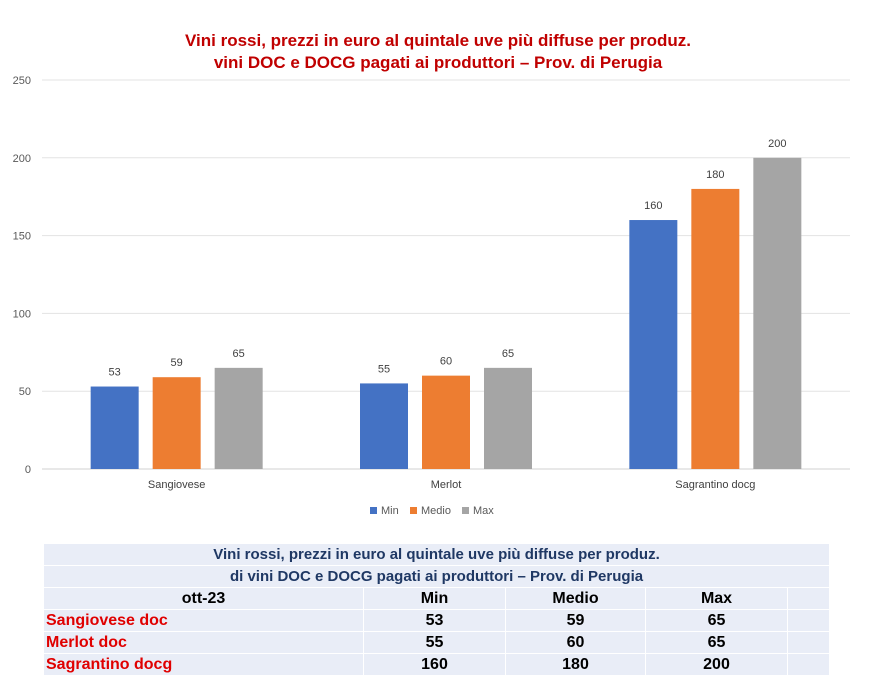 The width and height of the screenshot is (876, 700). I want to click on table-header-row: ott-23 Min Medio Max, so click(437, 598).